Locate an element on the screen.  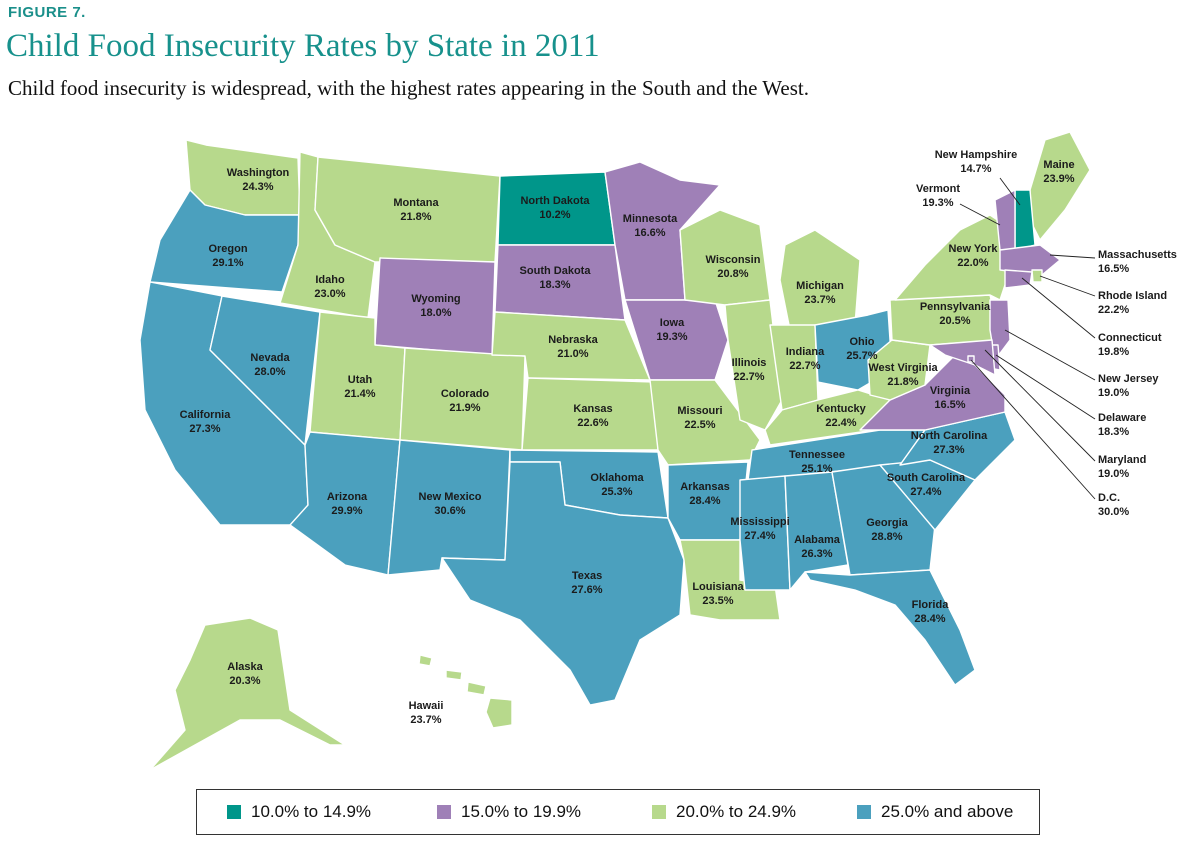
state-label-north-dakota: North Dakota 10.2% is located at coordinates (555, 208).